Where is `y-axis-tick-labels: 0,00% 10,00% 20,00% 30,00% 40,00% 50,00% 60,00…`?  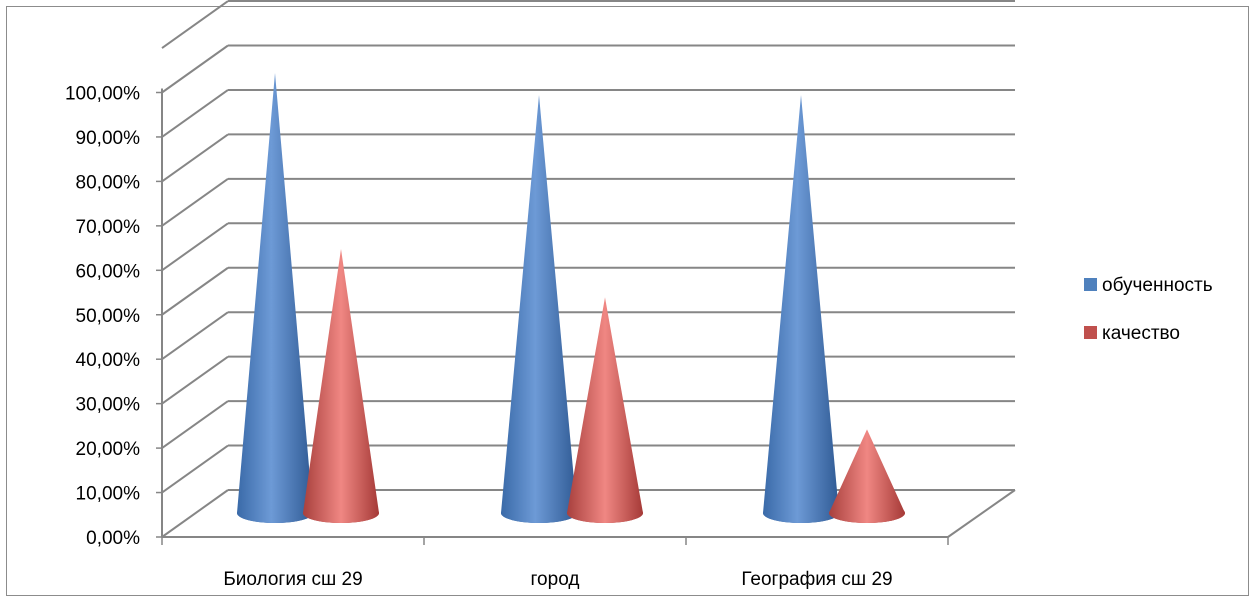 y-axis-tick-labels: 0,00% 10,00% 20,00% 30,00% 40,00% 50,00% 60,00… is located at coordinates (102, 317).